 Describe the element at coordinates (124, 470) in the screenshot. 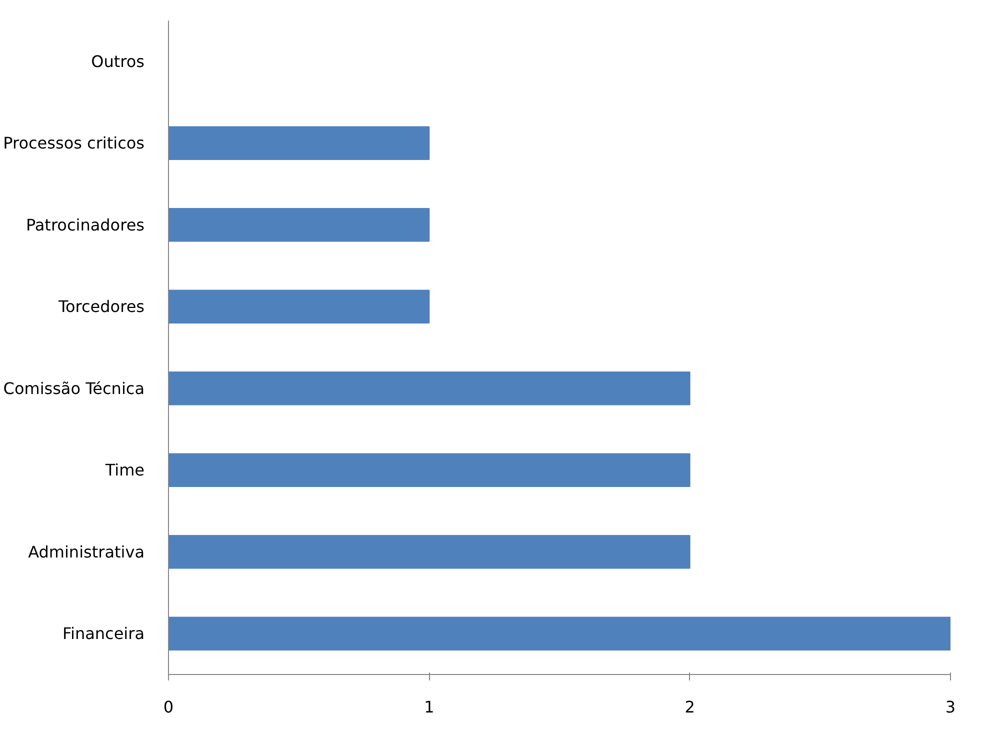

I see `y-tick-label: Time` at that location.